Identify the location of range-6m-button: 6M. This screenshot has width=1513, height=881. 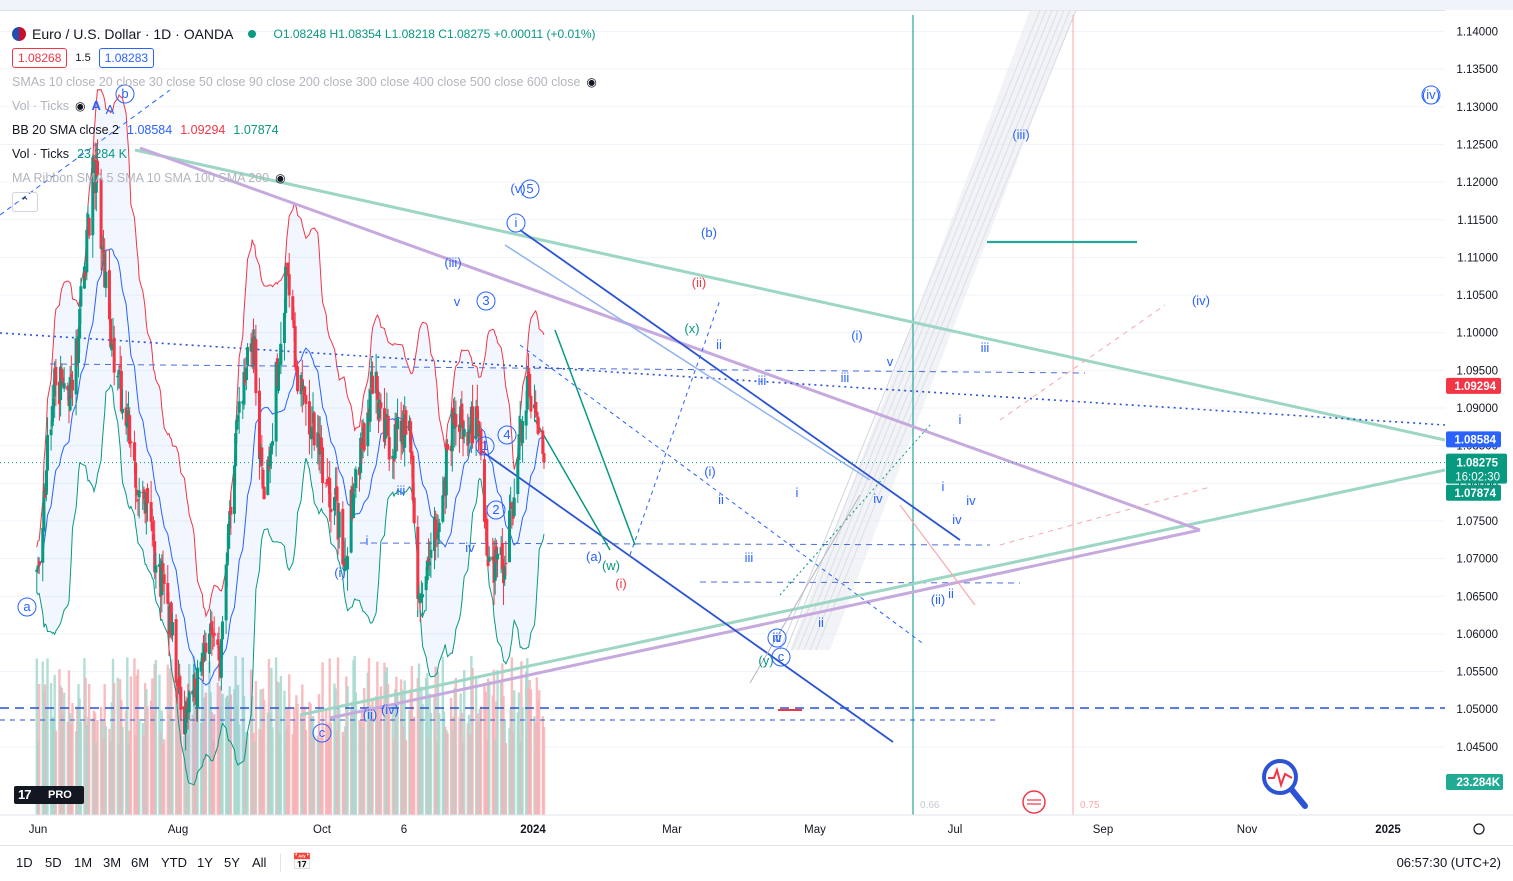
(140, 862).